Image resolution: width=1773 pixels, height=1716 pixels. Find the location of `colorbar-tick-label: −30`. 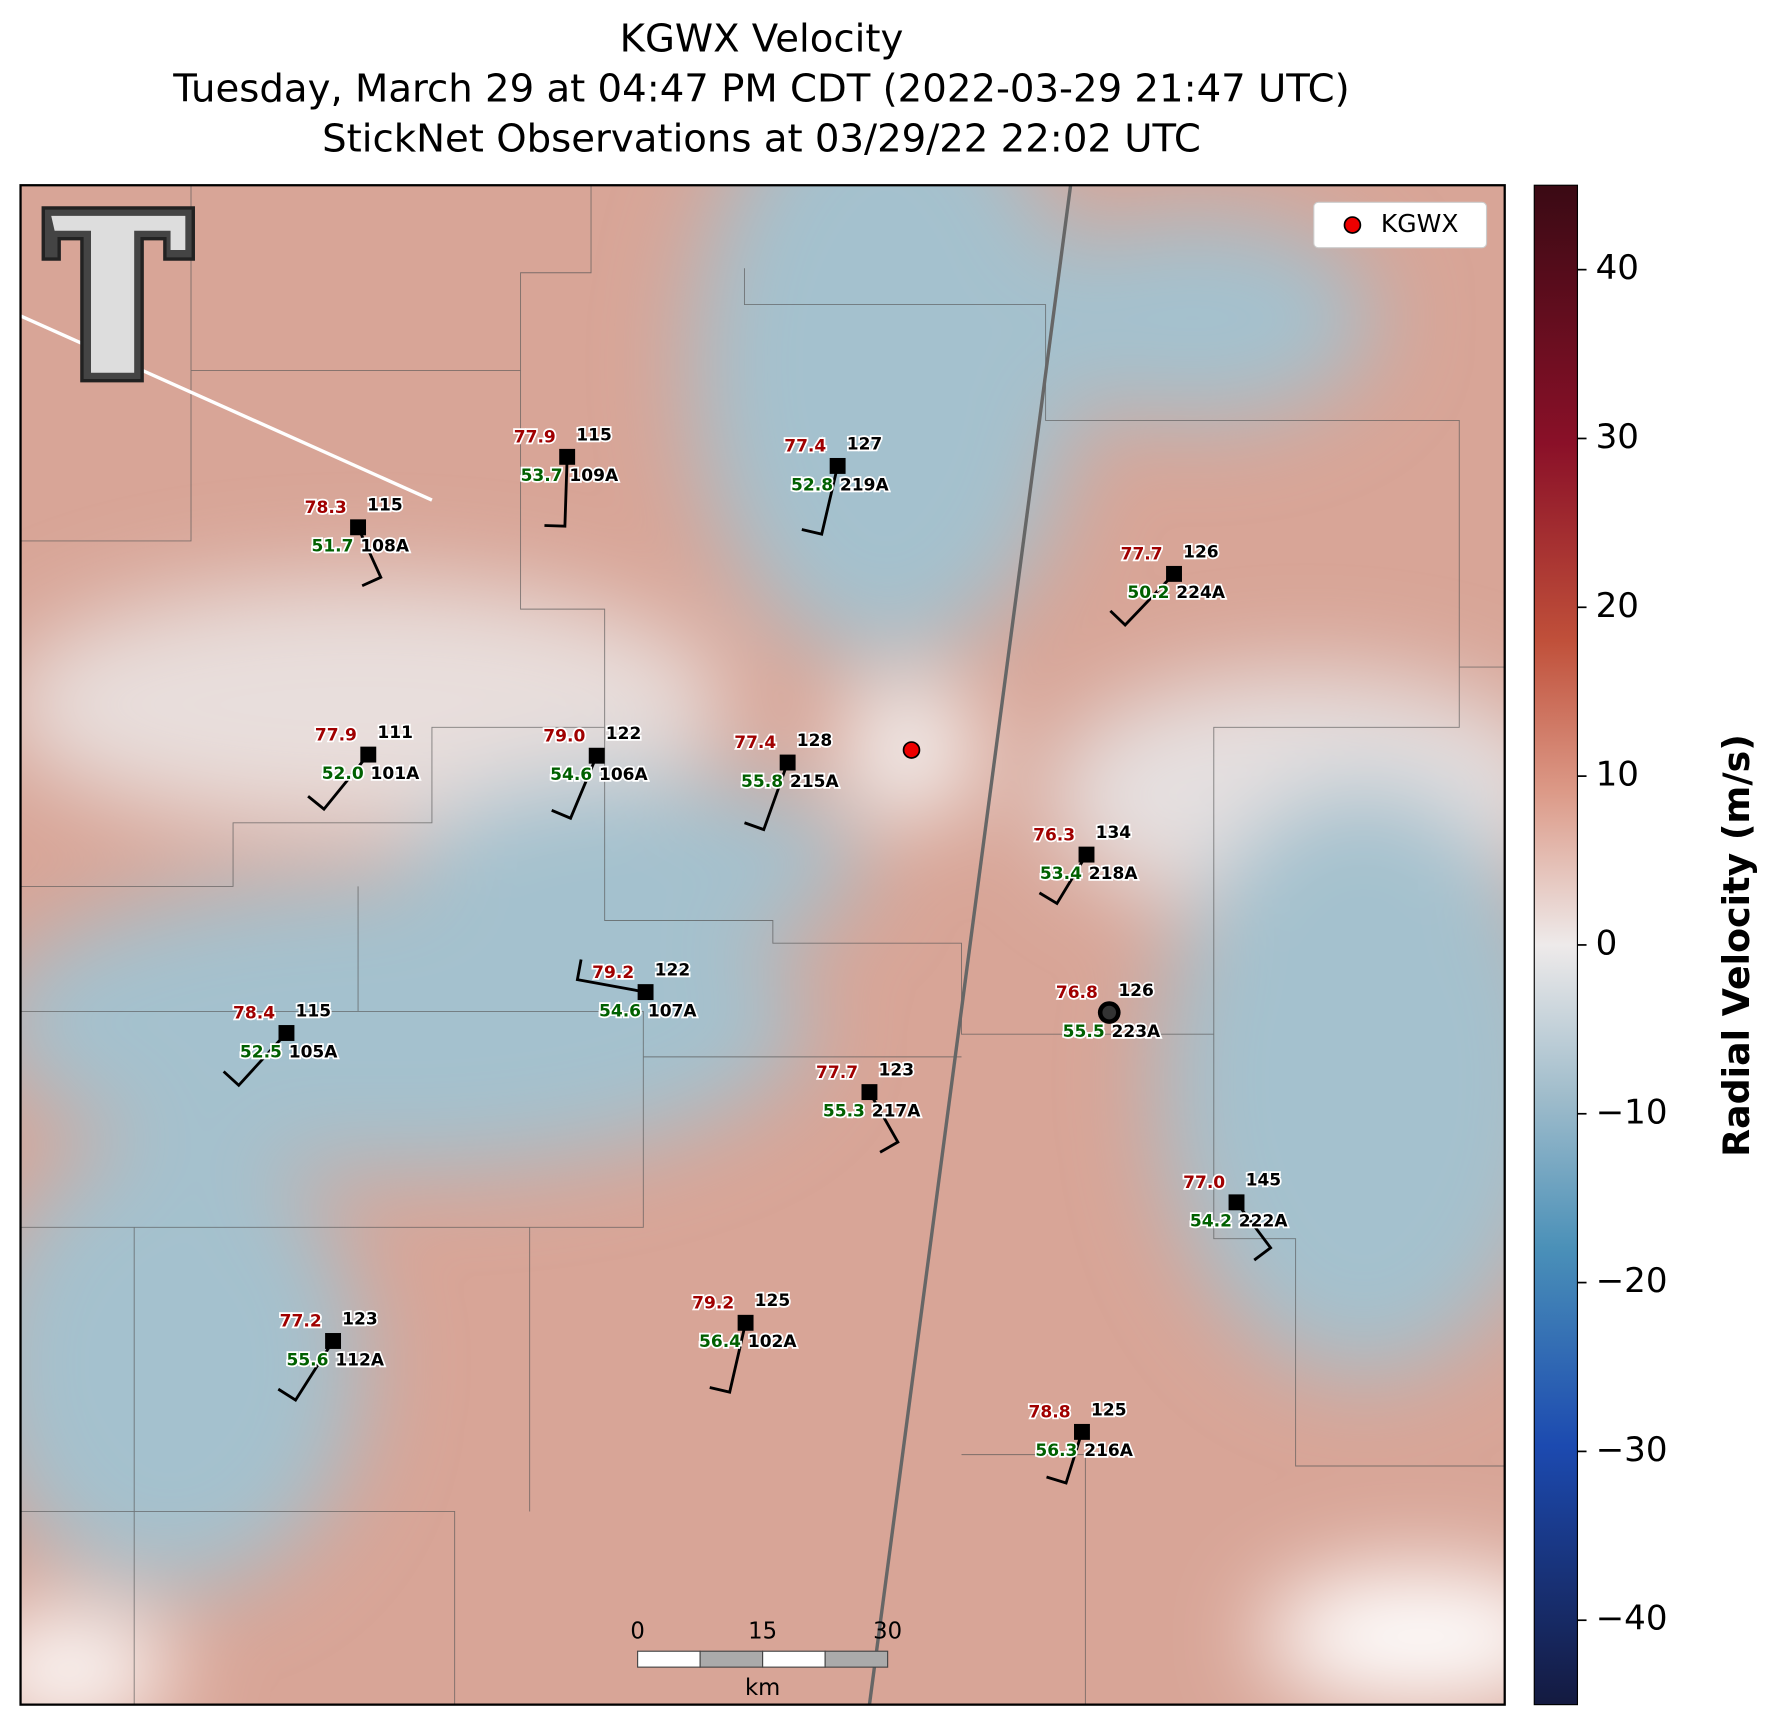

colorbar-tick-label: −30 is located at coordinates (1632, 1450).